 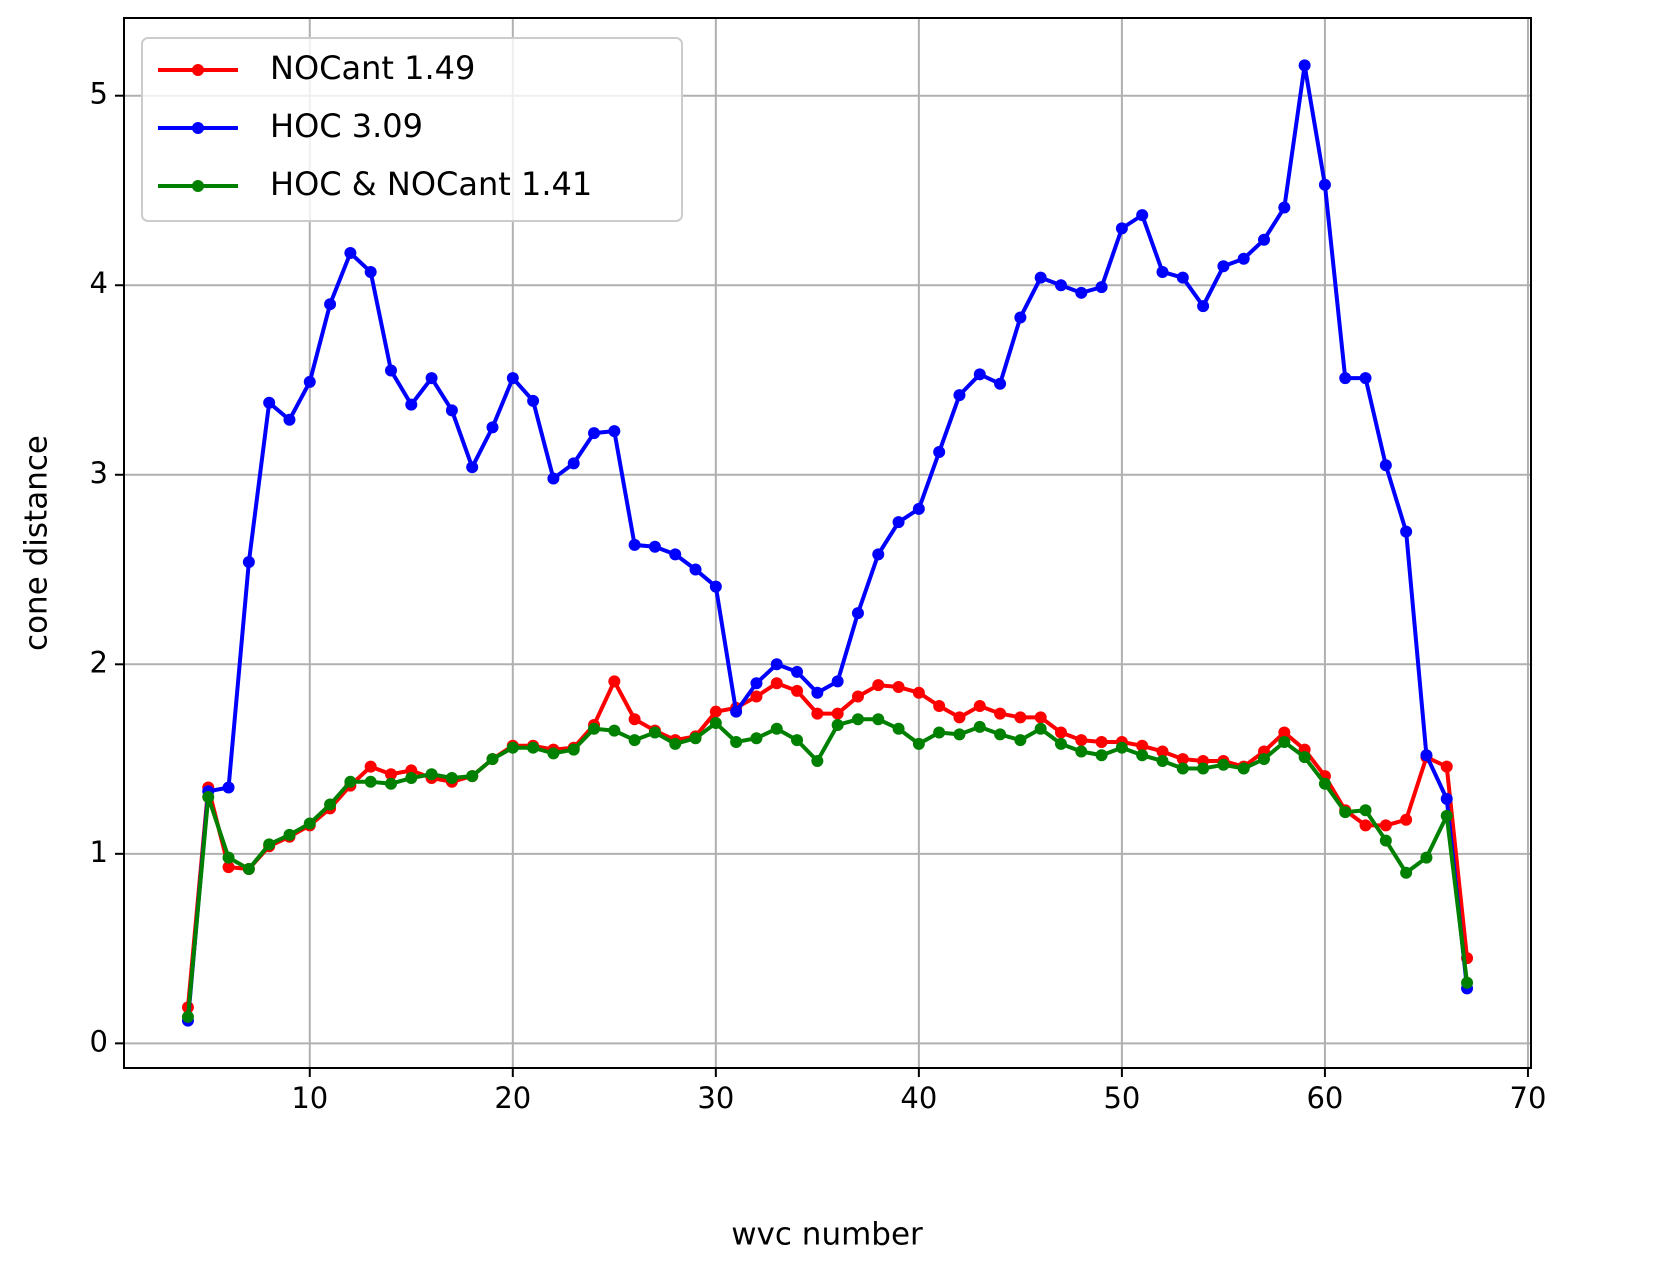 What do you see at coordinates (99, 94) in the screenshot?
I see `y-tick-label: 5` at bounding box center [99, 94].